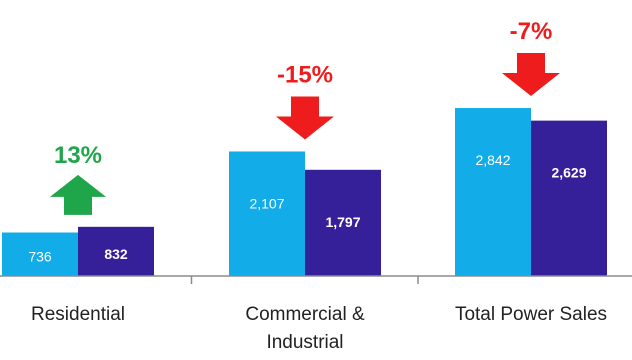  Describe the element at coordinates (531, 75) in the screenshot. I see `change-arrow-2-down-icon` at that location.